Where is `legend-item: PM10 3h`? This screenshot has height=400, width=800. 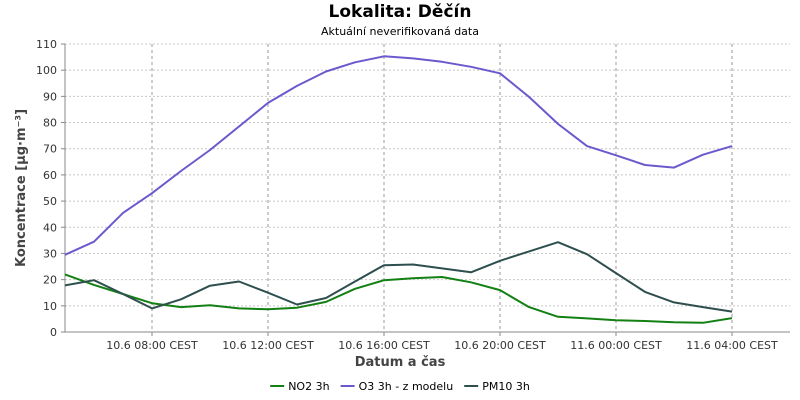 legend-item: PM10 3h is located at coordinates (497, 386).